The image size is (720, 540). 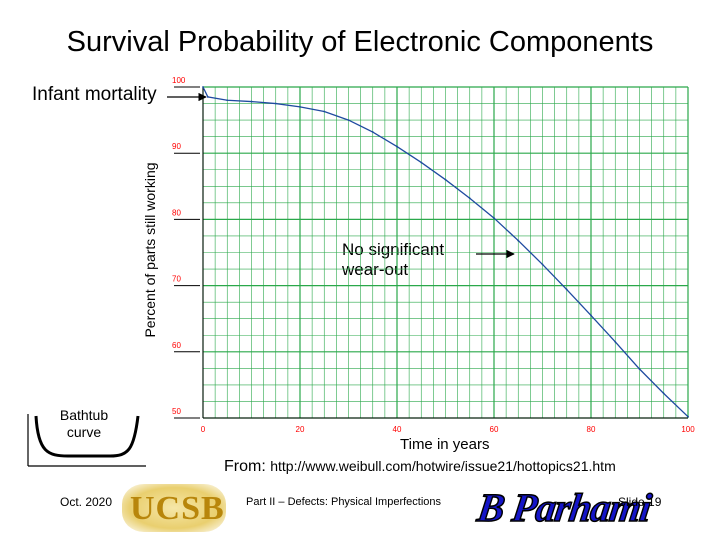 What do you see at coordinates (393, 249) in the screenshot?
I see `no-wearout-line1: No significant` at bounding box center [393, 249].